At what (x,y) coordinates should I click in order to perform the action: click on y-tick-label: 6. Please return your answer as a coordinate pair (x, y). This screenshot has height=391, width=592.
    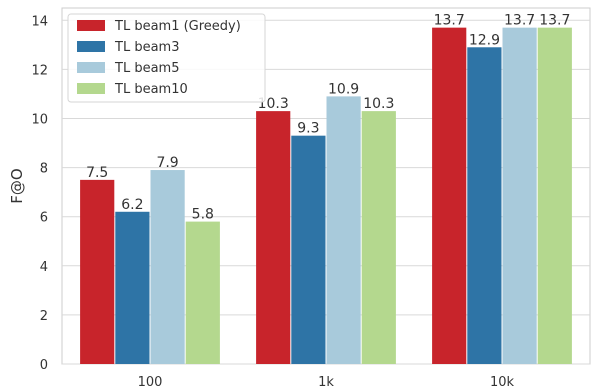
    Looking at the image, I should click on (44, 218).